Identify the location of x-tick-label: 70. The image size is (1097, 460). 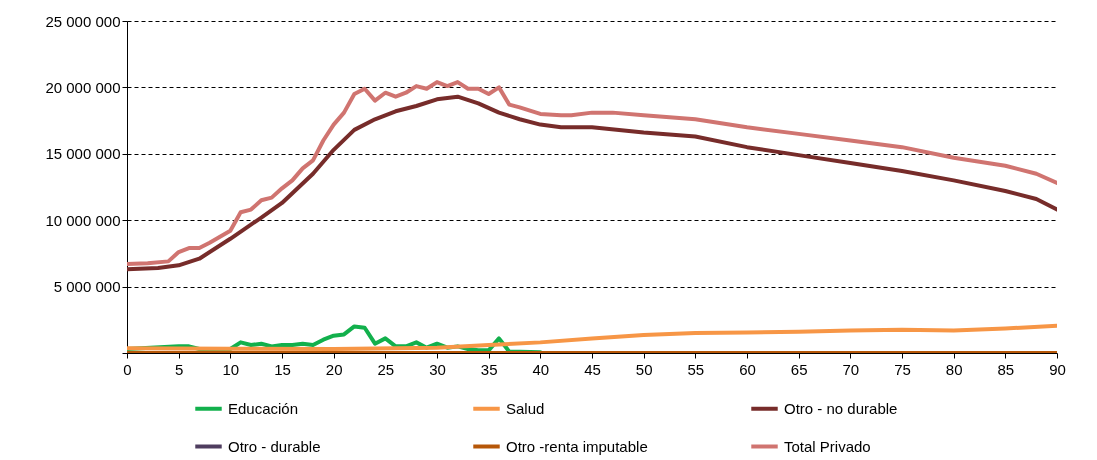
(851, 369).